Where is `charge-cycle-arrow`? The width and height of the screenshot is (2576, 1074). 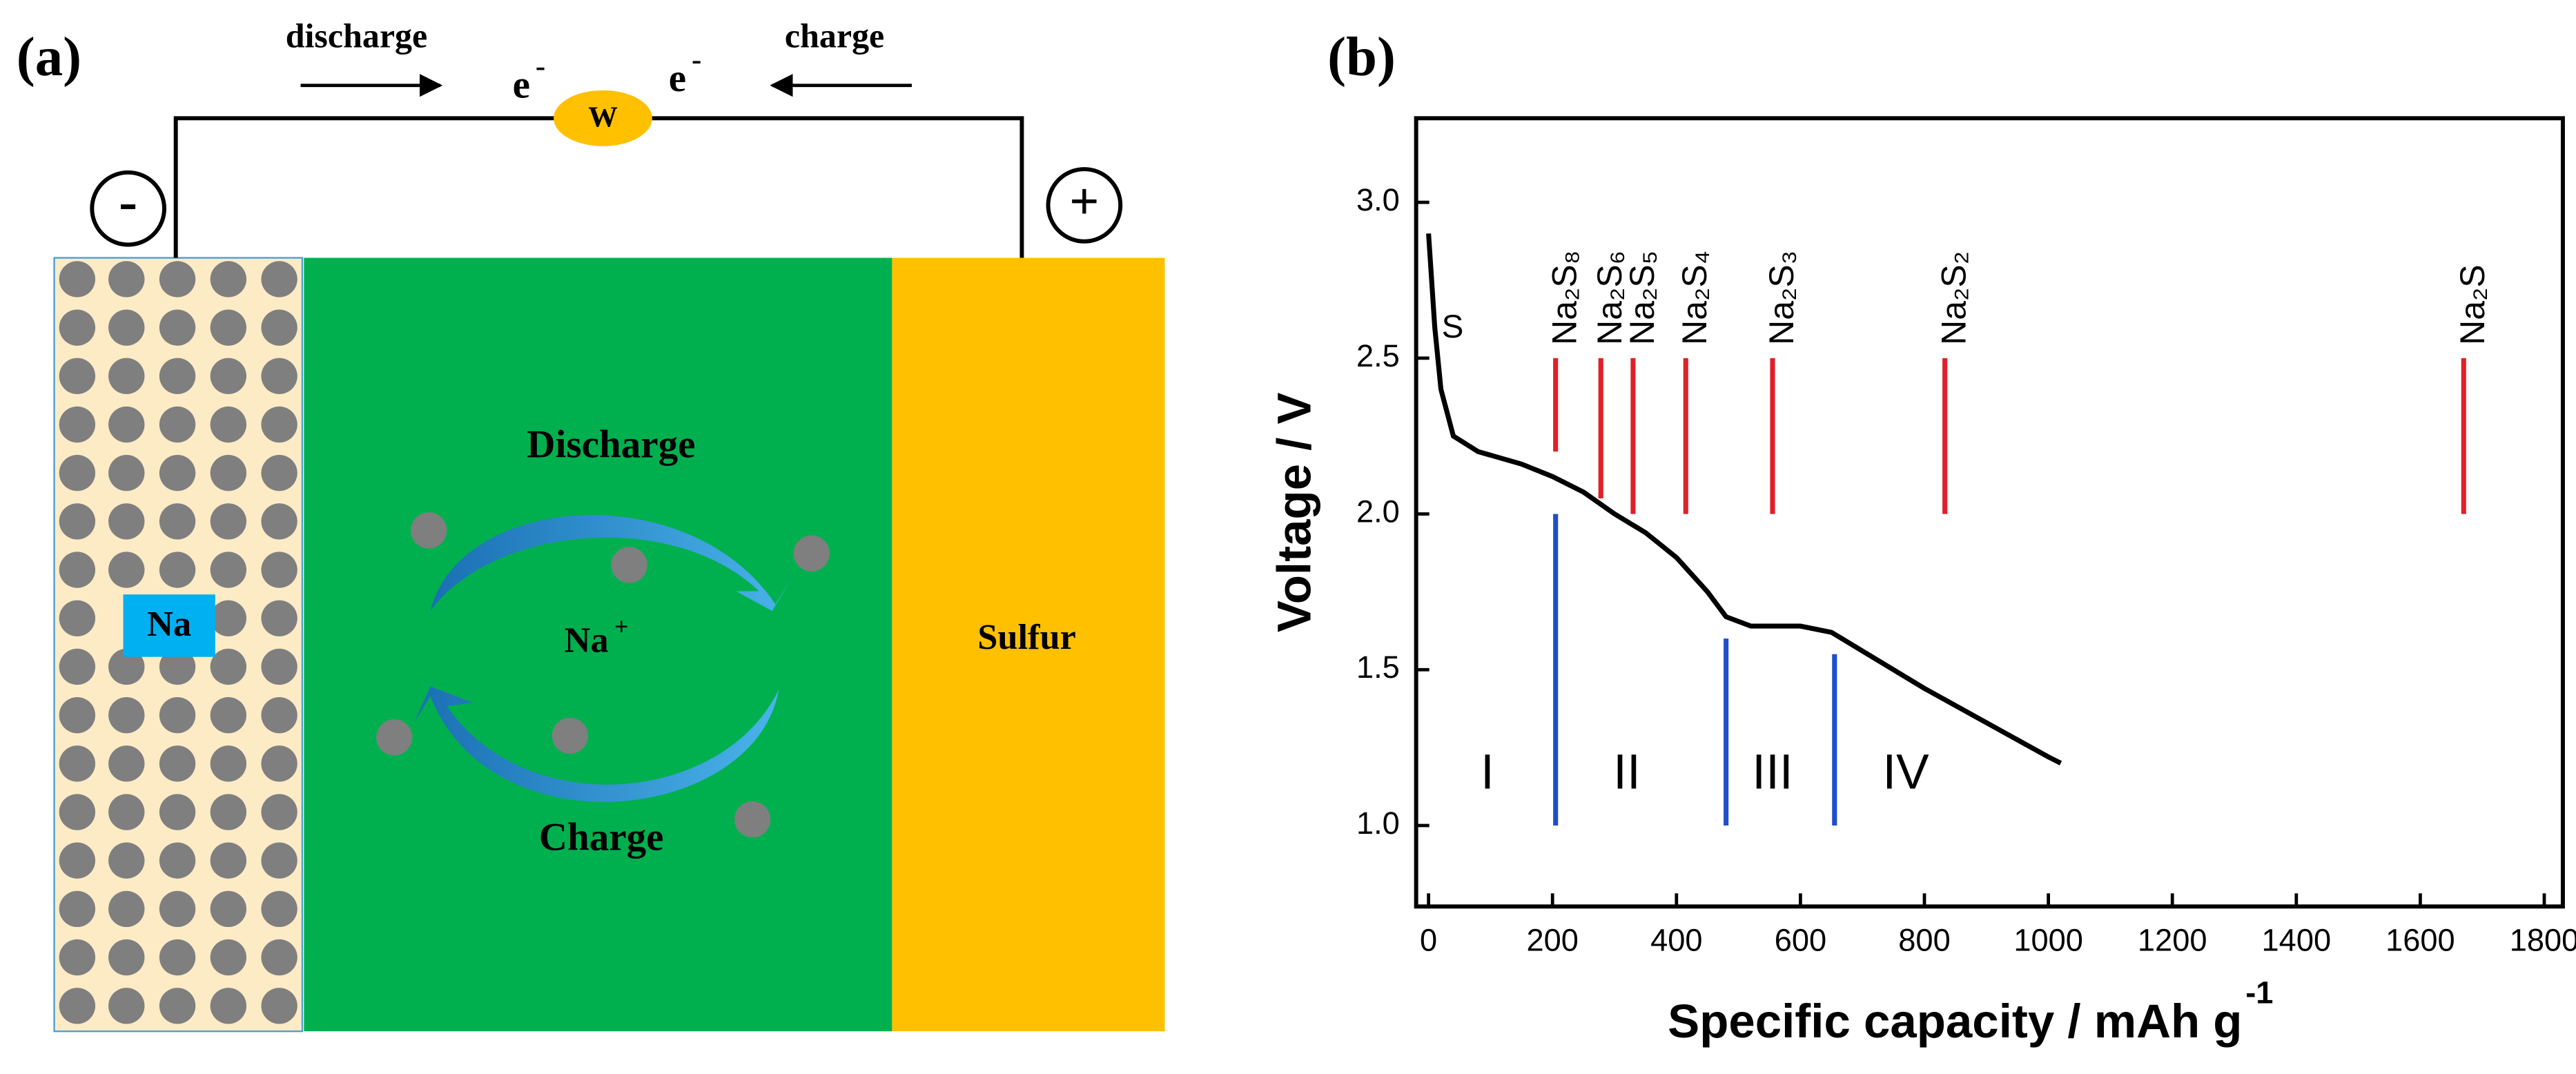 charge-cycle-arrow is located at coordinates (596, 744).